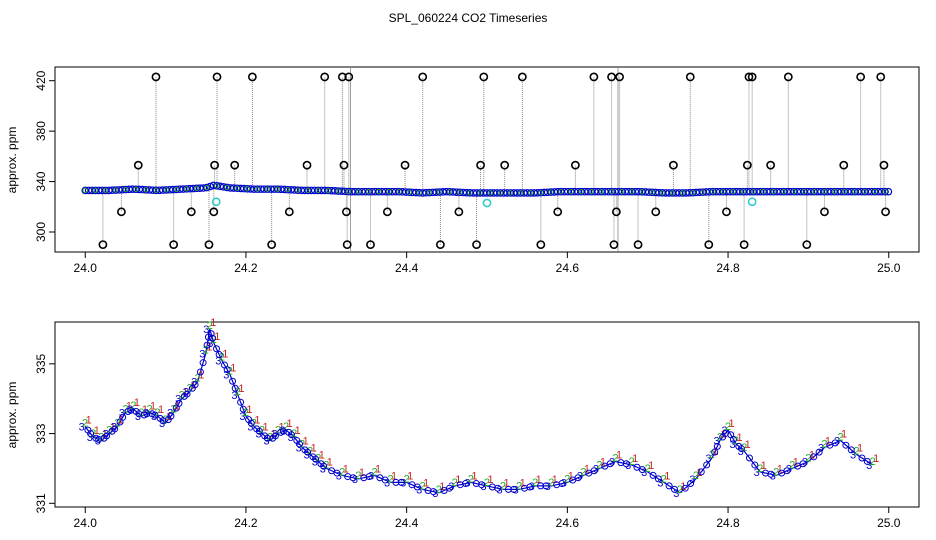 Image resolution: width=936 pixels, height=540 pixels. What do you see at coordinates (728, 268) in the screenshot?
I see `x-tick-label: 24.8` at bounding box center [728, 268].